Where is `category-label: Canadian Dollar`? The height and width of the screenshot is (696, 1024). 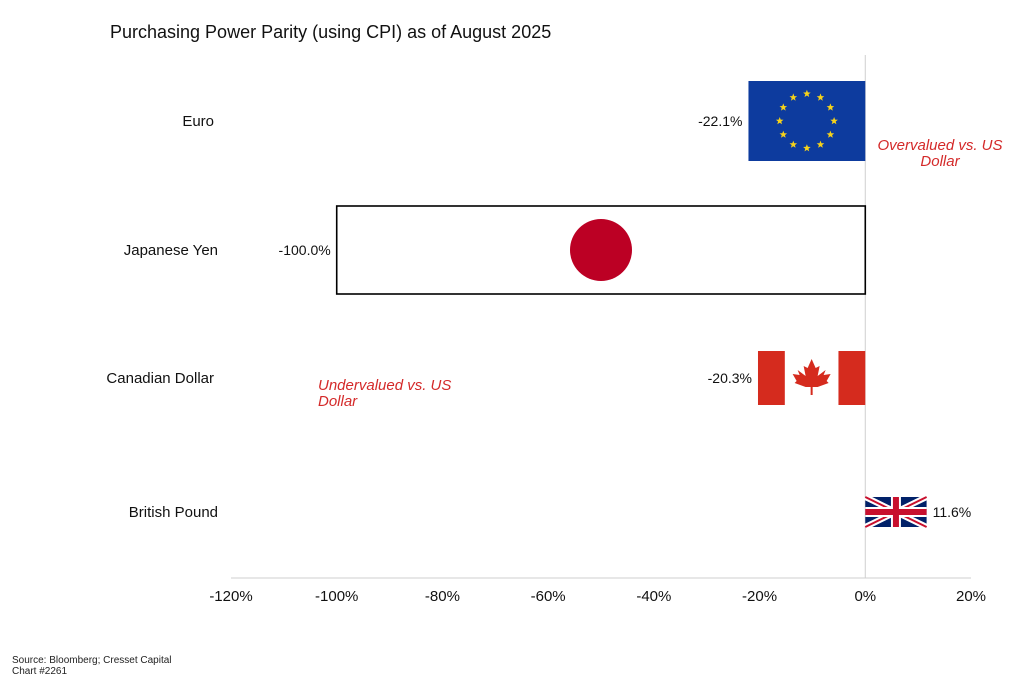
category-label: Canadian Dollar is located at coordinates (160, 378).